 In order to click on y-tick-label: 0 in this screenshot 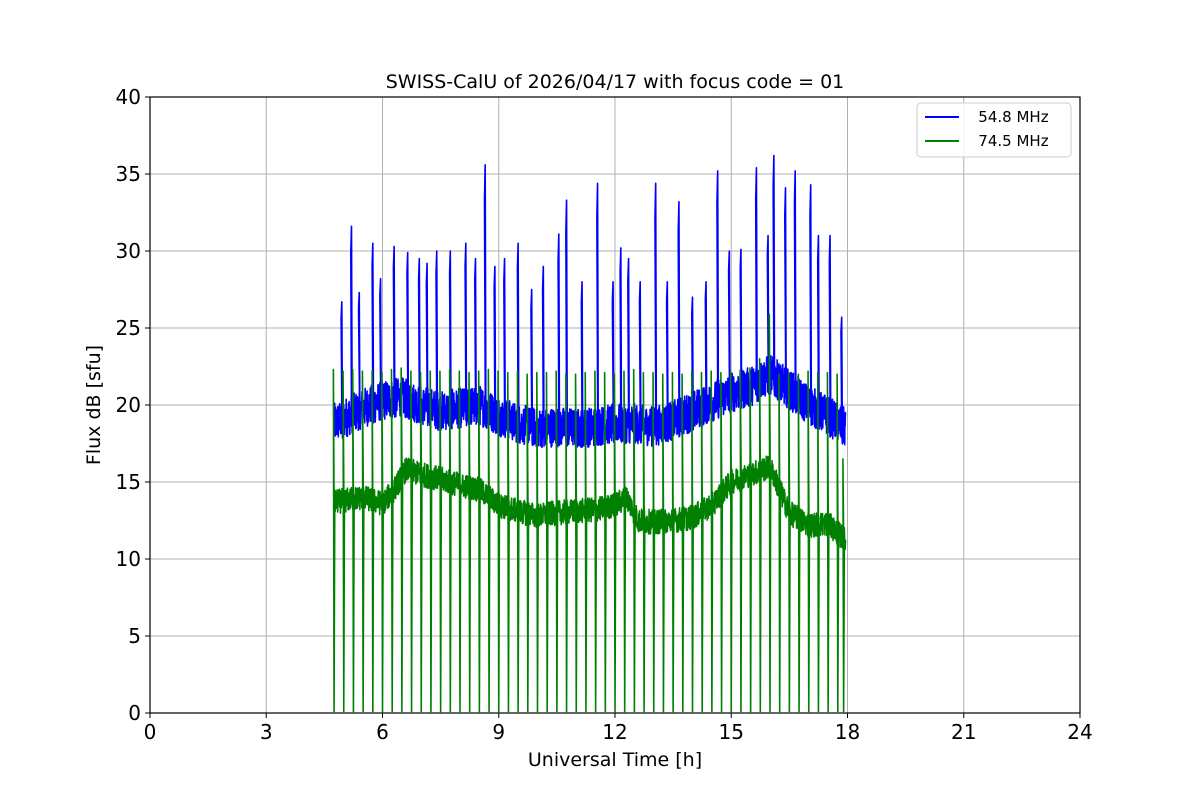, I will do `click(134, 713)`.